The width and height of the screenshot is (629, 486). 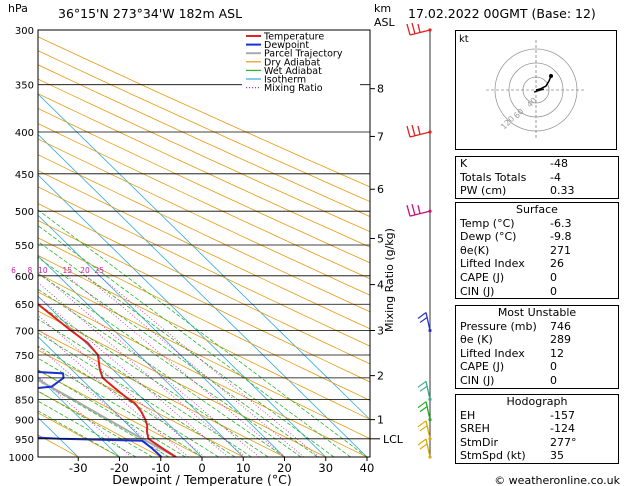 What do you see at coordinates (18, 8) in the screenshot?
I see `pressure-unit-label: hPa` at bounding box center [18, 8].